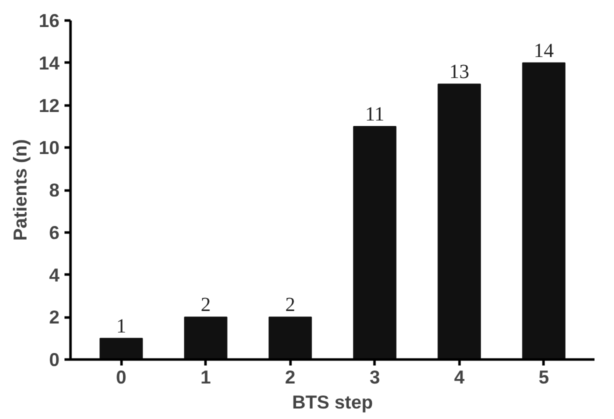  Describe the element at coordinates (49, 147) in the screenshot. I see `y-tick-label: 10` at that location.